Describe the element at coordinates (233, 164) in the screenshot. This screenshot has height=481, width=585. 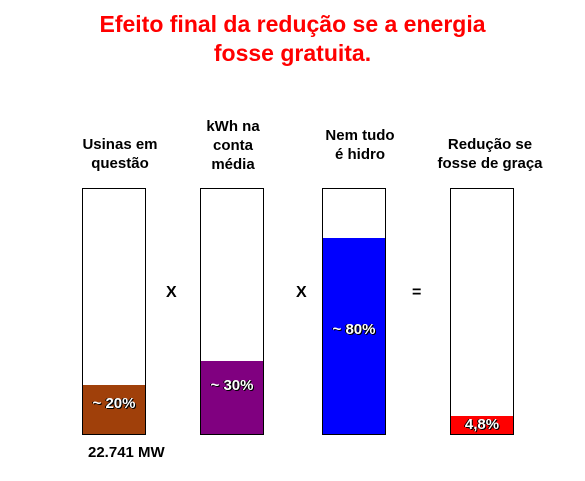
I see `label-kwh-line-3: média` at that location.